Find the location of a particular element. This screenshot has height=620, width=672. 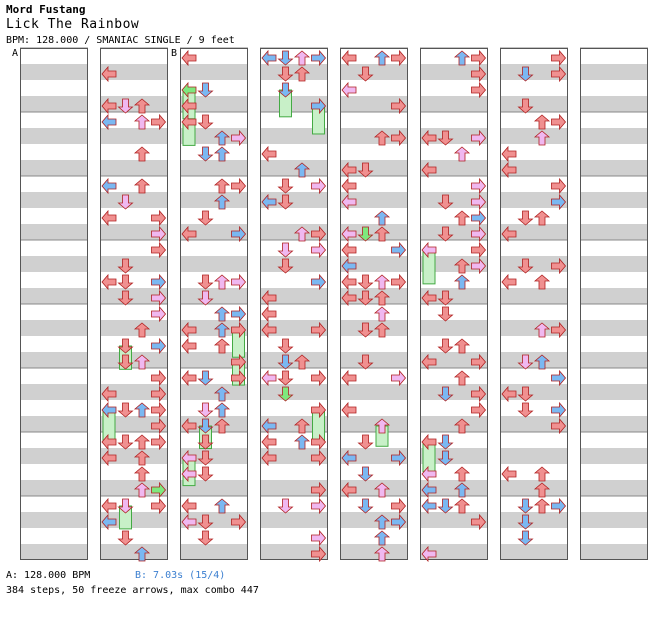

marker-b: B is located at coordinates (174, 53).